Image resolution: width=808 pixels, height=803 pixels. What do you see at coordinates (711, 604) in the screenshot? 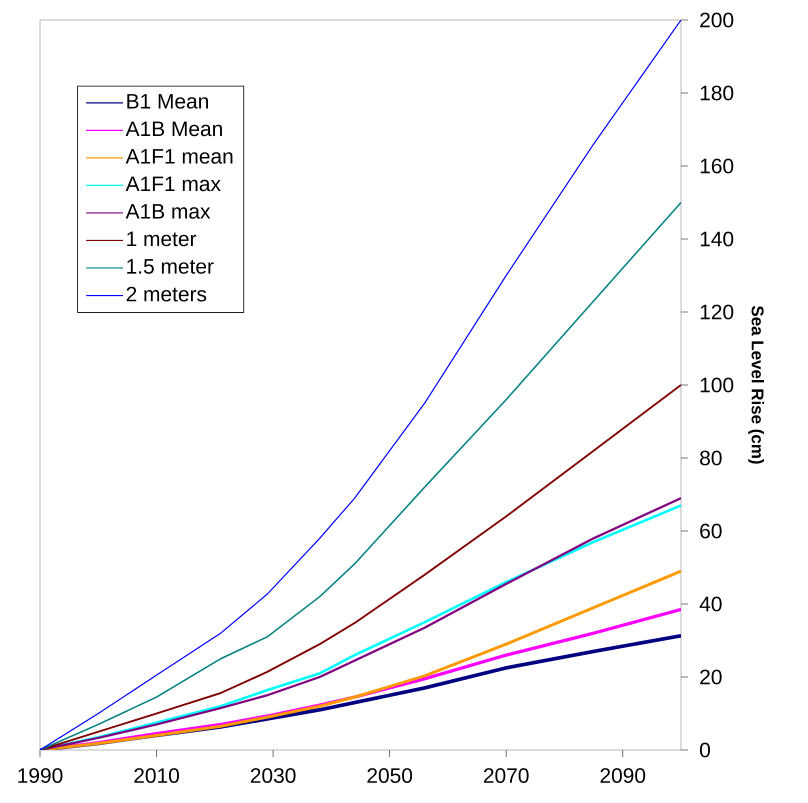
I see `y-tick-label: 40` at bounding box center [711, 604].